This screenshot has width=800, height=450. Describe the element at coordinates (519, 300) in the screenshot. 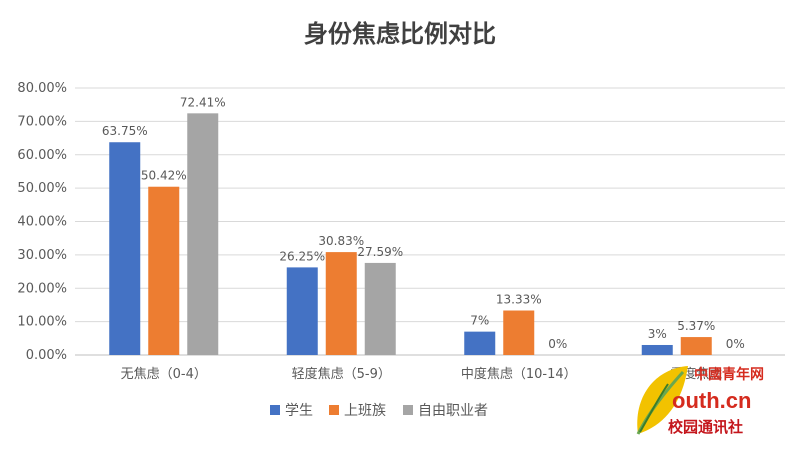

I see `data-label: 13.33%` at that location.